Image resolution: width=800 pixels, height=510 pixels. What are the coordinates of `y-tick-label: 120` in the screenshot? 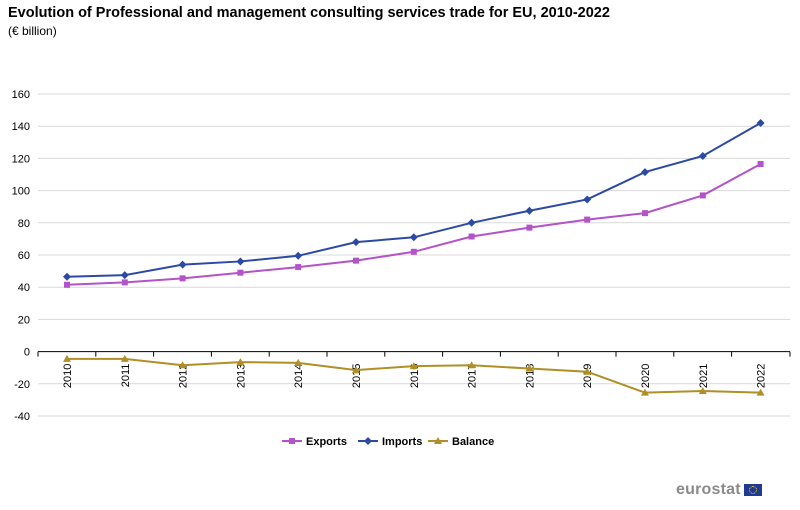 It's located at (21, 159).